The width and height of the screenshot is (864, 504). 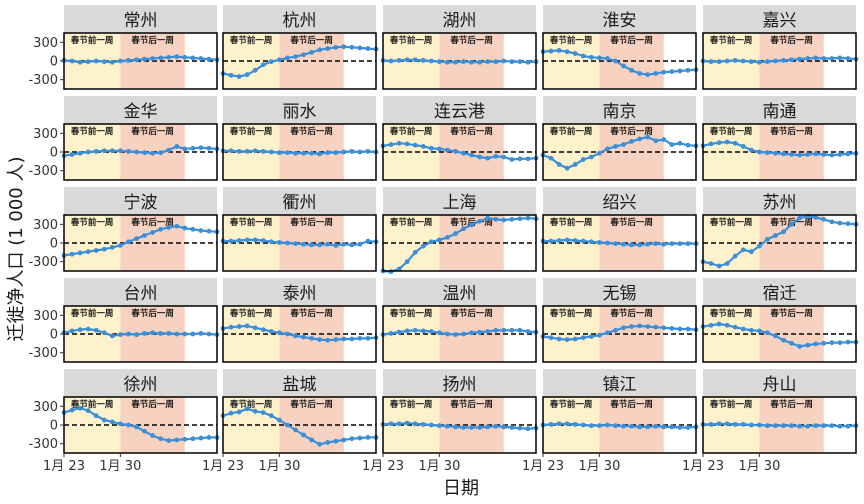 I want to click on facet-title: 镇江, so click(x=620, y=385).